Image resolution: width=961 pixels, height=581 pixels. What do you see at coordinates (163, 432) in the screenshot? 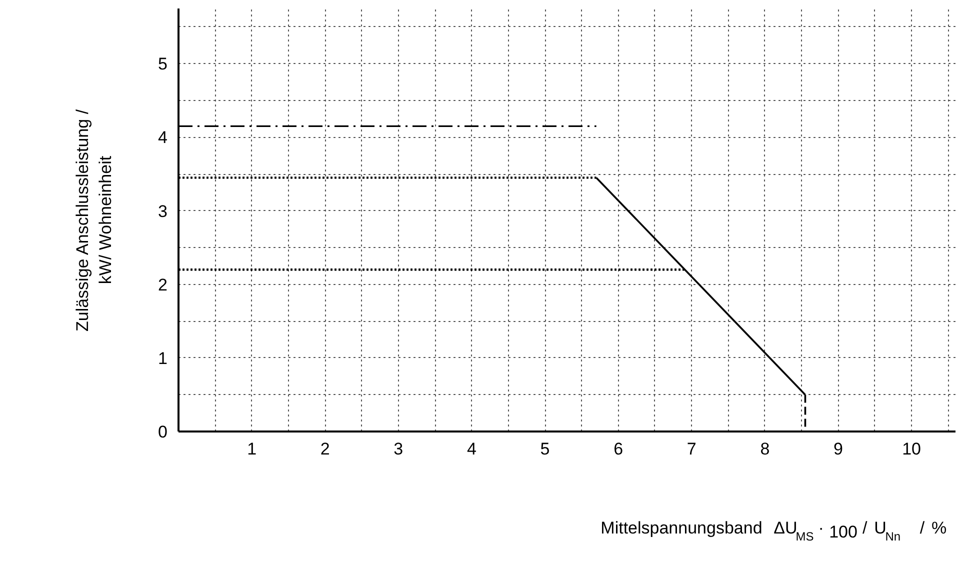
I see `y-tick-label: 0` at bounding box center [163, 432].